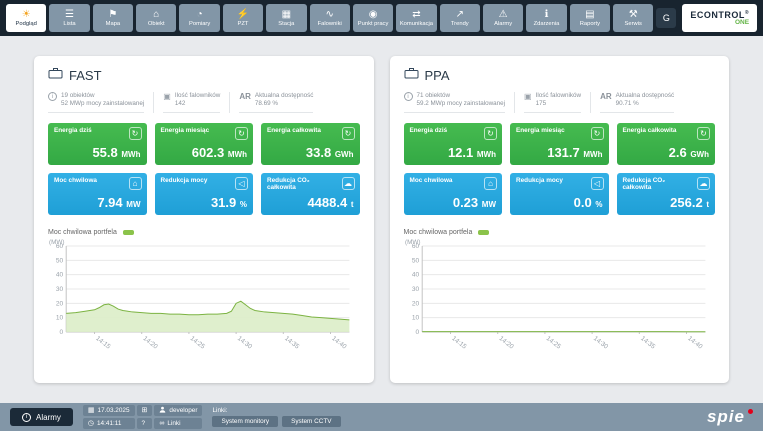  Describe the element at coordinates (113, 14) in the screenshot. I see `map-icon: ⚑` at that location.